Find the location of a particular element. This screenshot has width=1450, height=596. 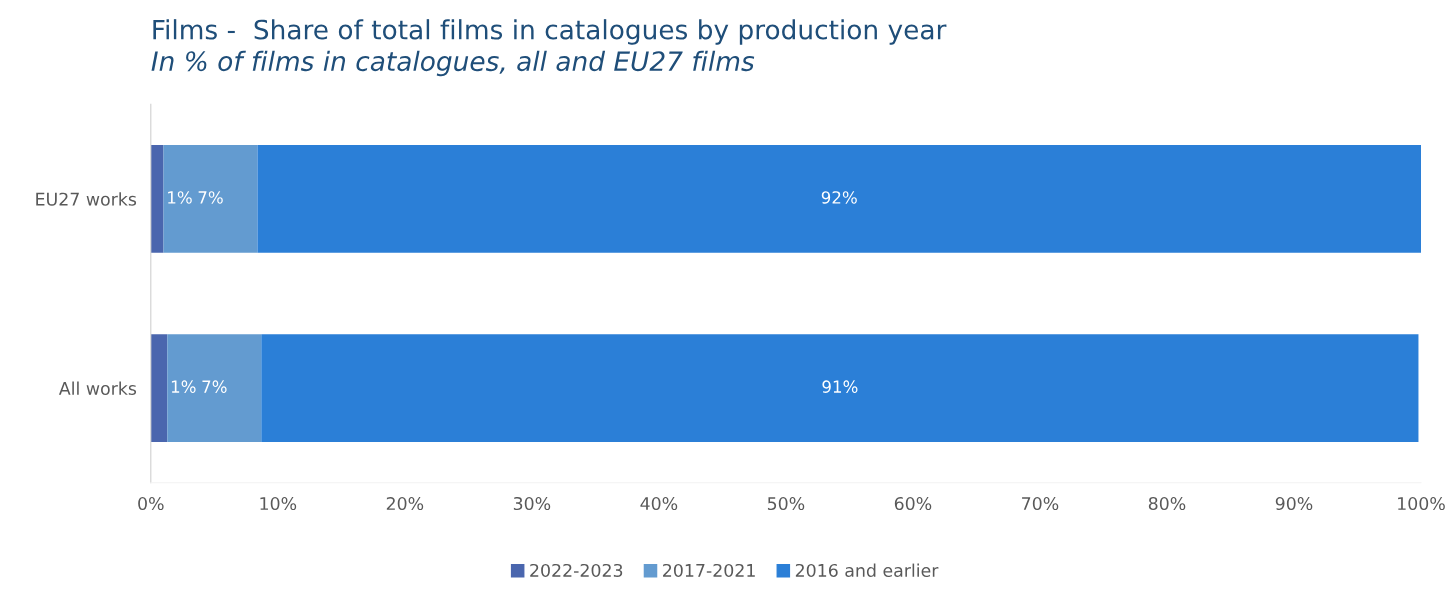

x-tick-label: 40% is located at coordinates (659, 503).